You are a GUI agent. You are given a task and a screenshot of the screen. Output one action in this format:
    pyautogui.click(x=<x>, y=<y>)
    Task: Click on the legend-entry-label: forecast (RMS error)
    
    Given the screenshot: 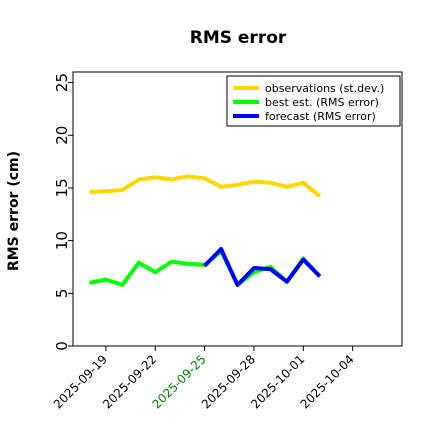 What is the action you would take?
    pyautogui.click(x=320, y=116)
    